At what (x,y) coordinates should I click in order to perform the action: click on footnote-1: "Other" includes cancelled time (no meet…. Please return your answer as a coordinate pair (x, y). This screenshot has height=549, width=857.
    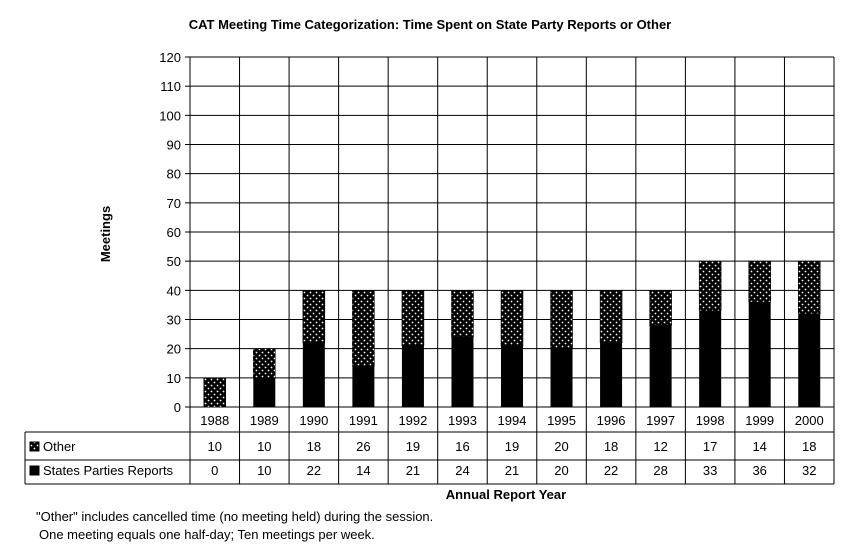
    Looking at the image, I should click on (235, 516).